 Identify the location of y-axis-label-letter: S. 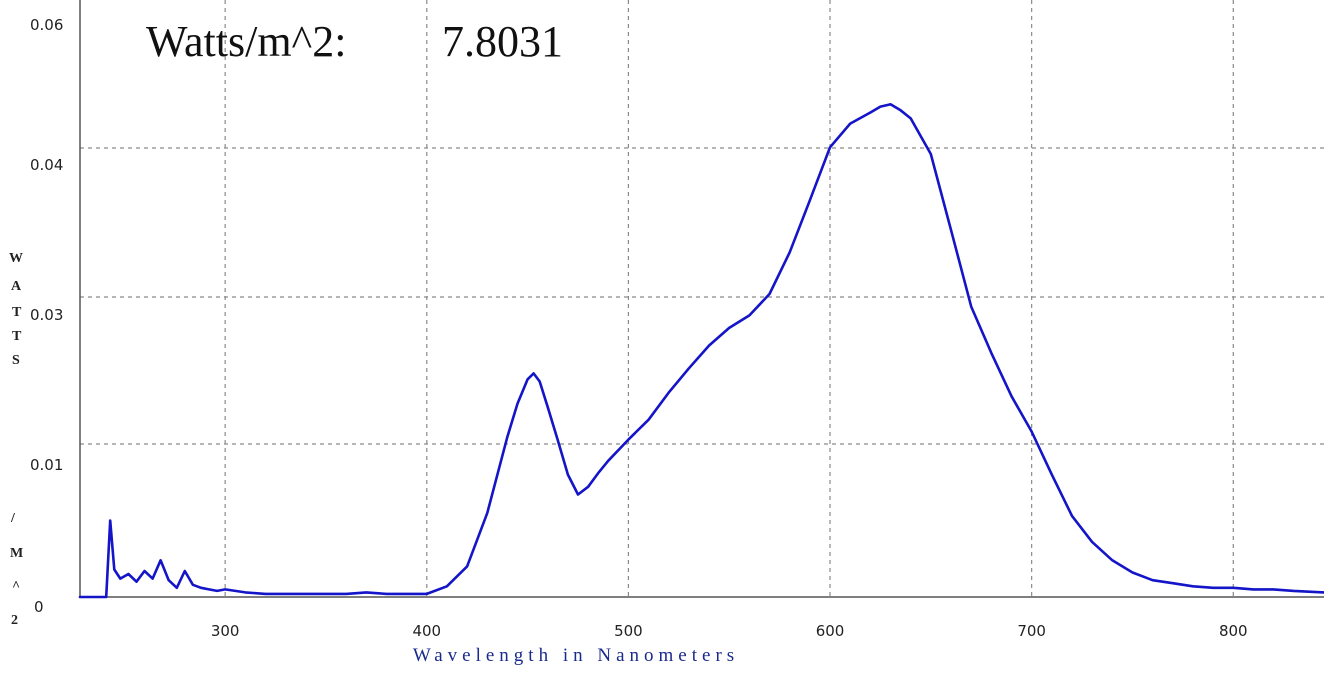
(16, 360).